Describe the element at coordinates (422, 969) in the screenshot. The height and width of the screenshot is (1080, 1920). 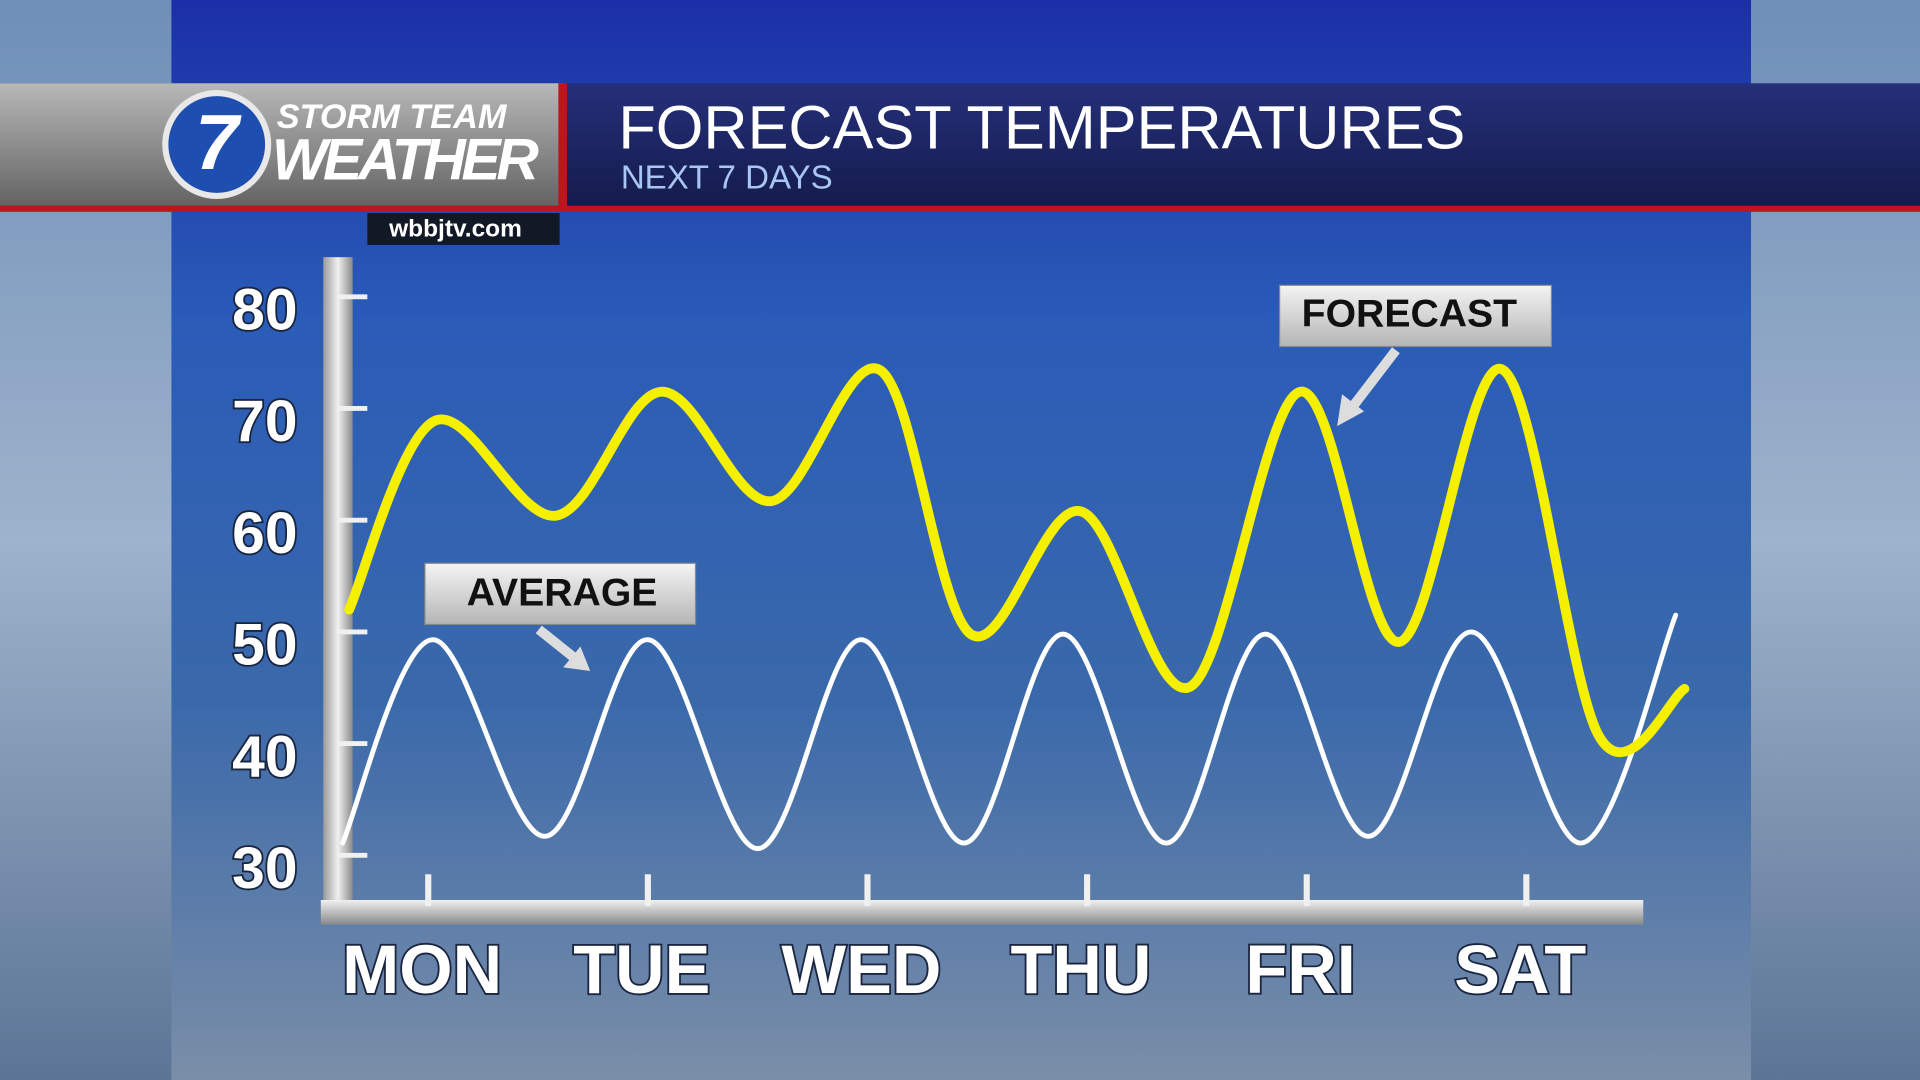
I see `x-tick-label: MON` at that location.